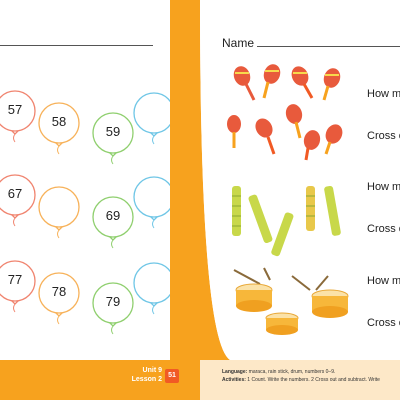 Image resolution: width=400 pixels, height=400 pixels. I want to click on question-cross-out-drums: Cross o, so click(383, 323).